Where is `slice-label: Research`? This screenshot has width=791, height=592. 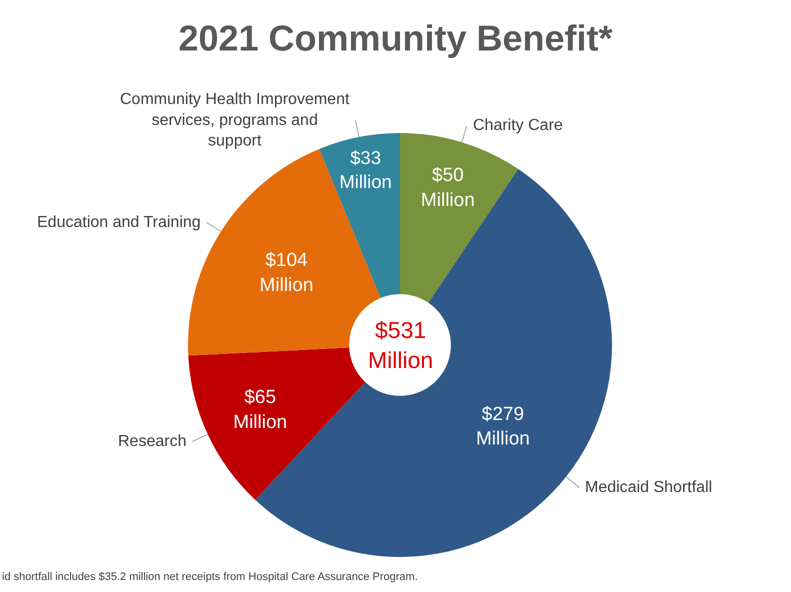
slice-label: Research is located at coordinates (152, 441).